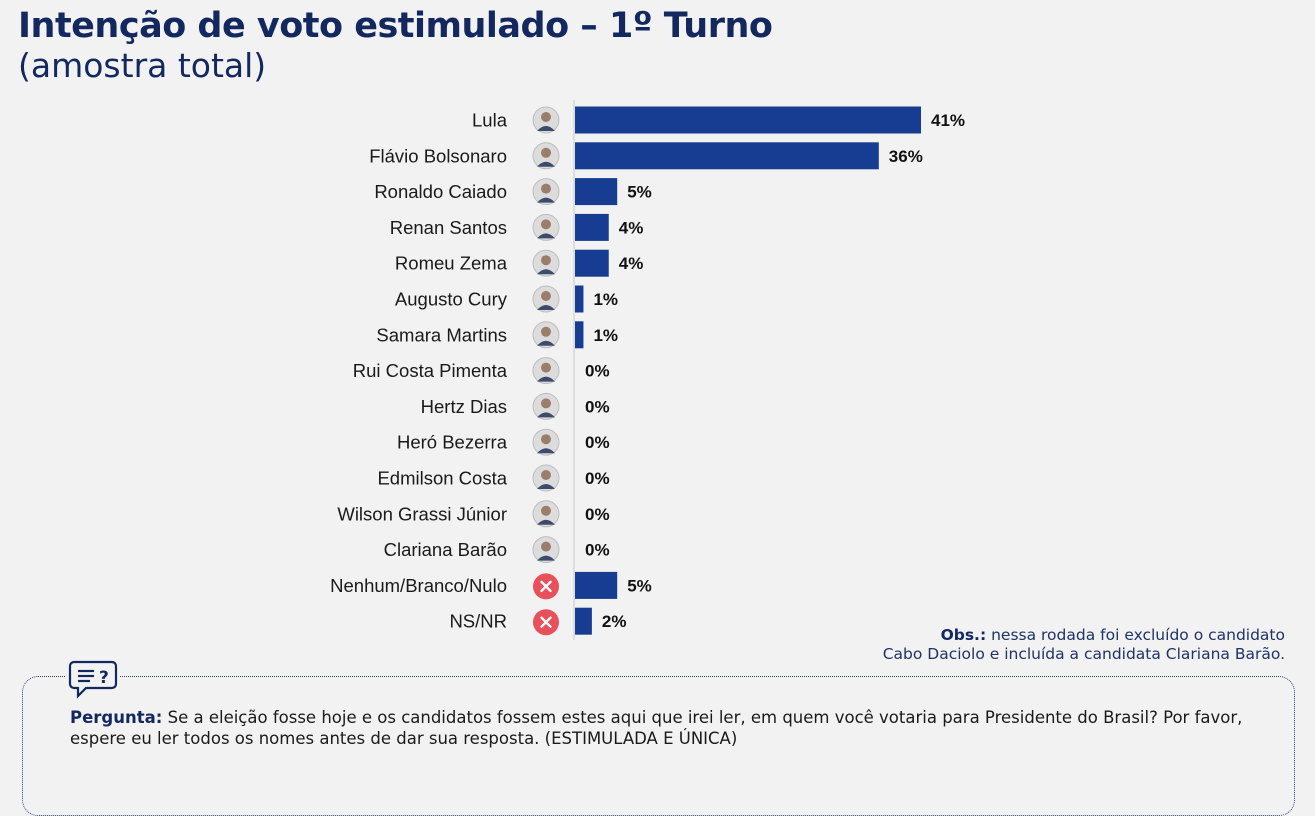 This screenshot has height=816, width=1315. Describe the element at coordinates (451, 263) in the screenshot. I see `category-label: Romeu Zema` at that location.